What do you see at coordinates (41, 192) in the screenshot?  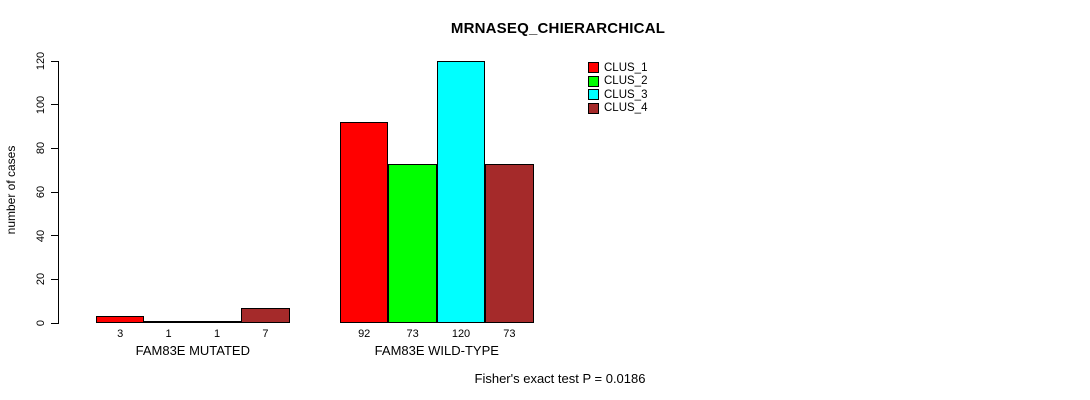 I see `y-tick-label: 60` at bounding box center [41, 192].